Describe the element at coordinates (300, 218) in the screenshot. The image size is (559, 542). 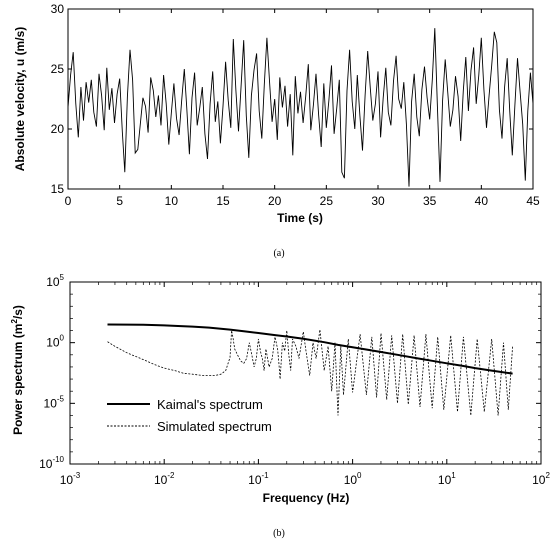
I see `x-axis-label: Time (s)` at that location.